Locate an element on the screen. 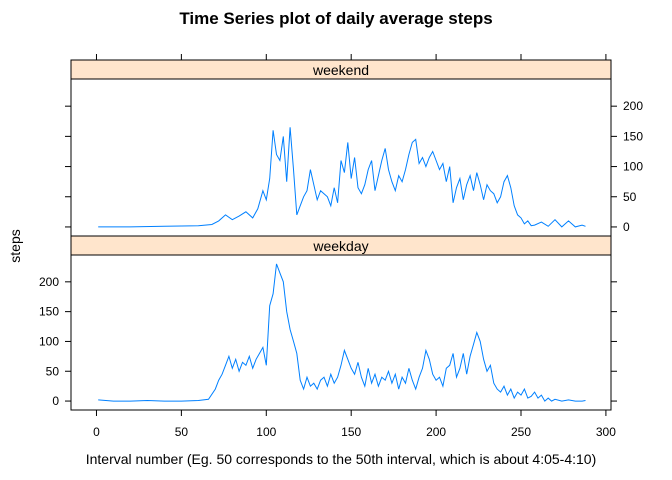 This screenshot has width=672, height=480. y-tick-label-weekday: 100 is located at coordinates (49, 341).